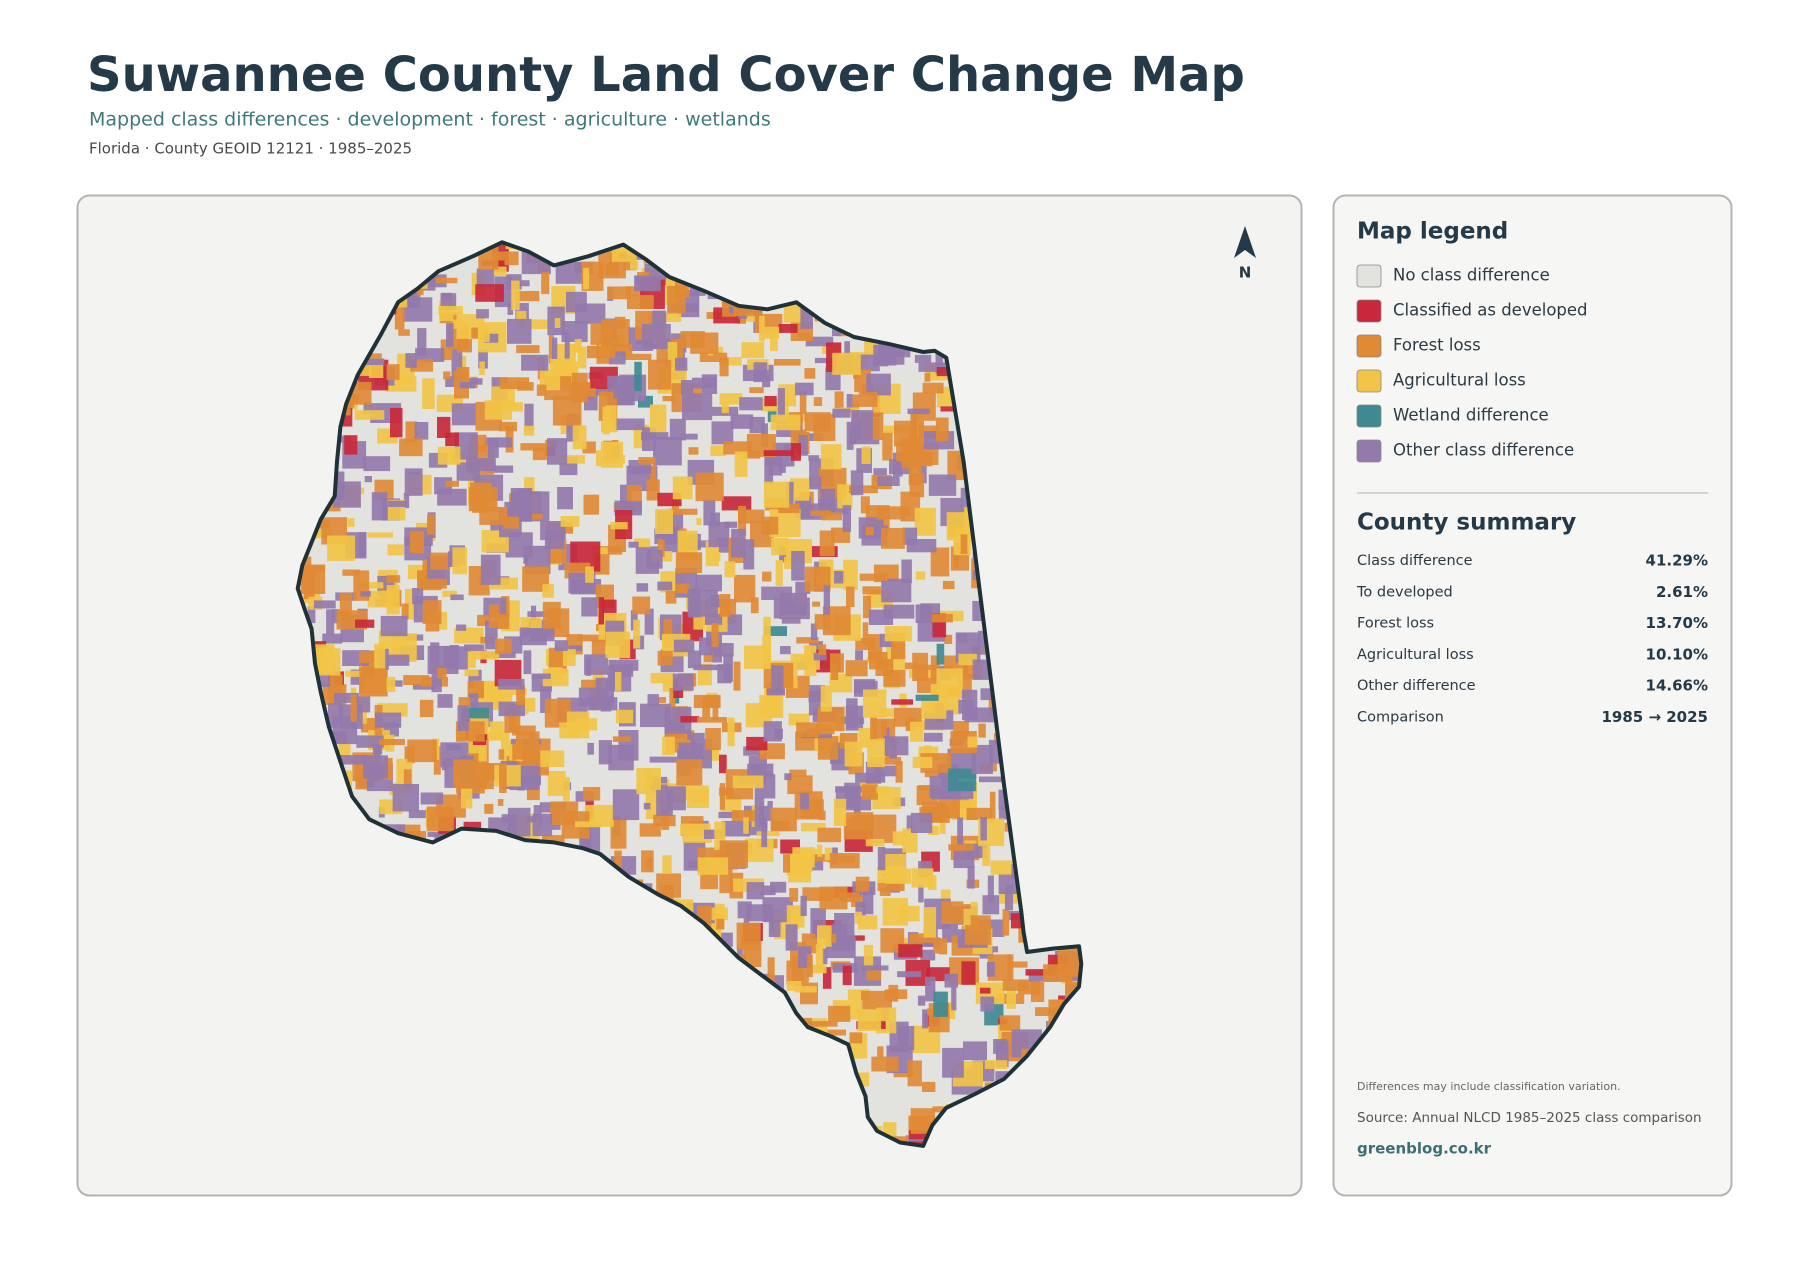  Describe the element at coordinates (1490, 310) in the screenshot. I see `legend-label: Classified as developed` at that location.